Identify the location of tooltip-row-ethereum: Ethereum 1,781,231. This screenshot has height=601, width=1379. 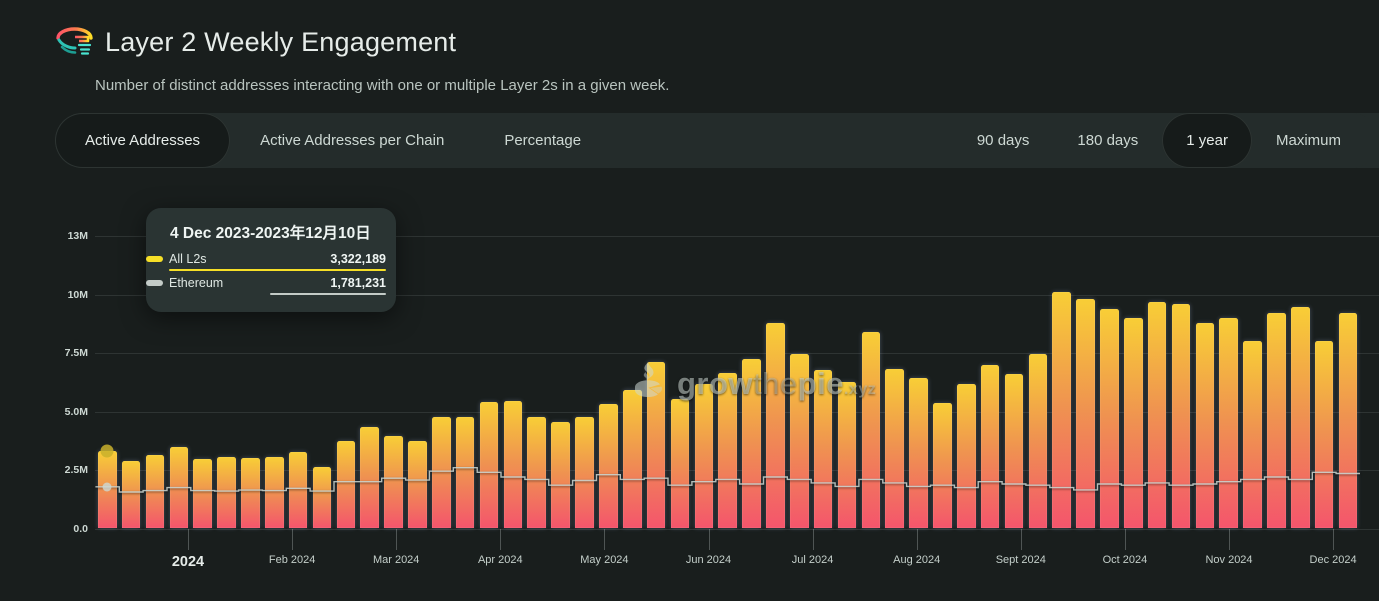
(271, 283).